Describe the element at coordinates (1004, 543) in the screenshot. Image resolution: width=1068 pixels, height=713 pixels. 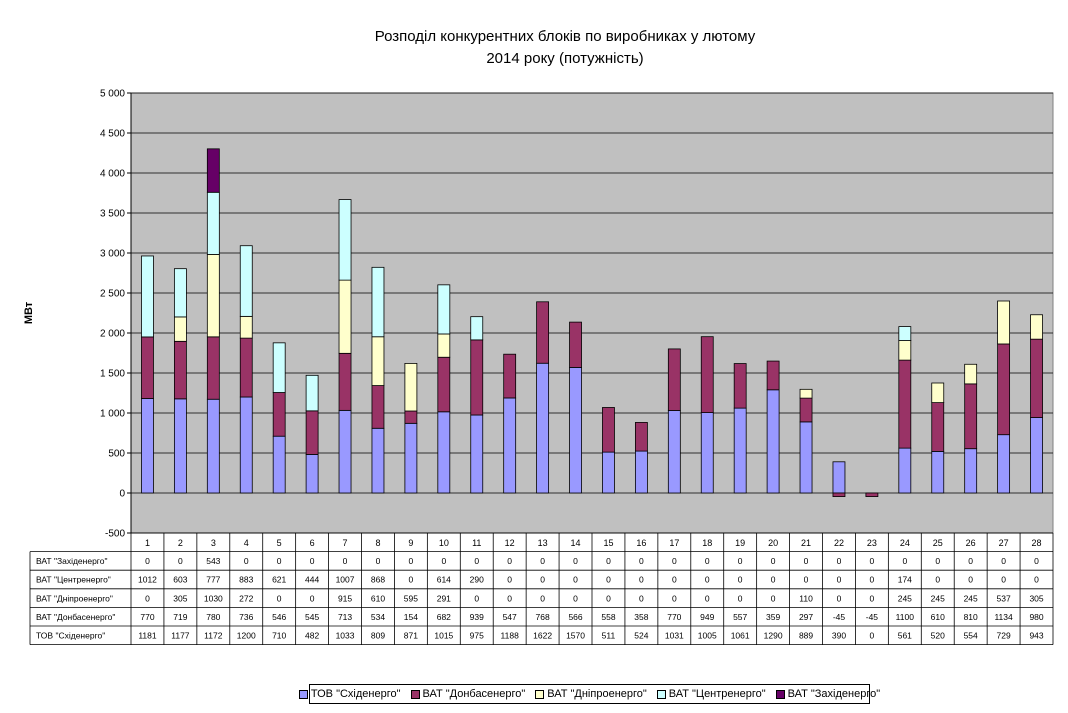
I see `x-tick-label: 27` at that location.